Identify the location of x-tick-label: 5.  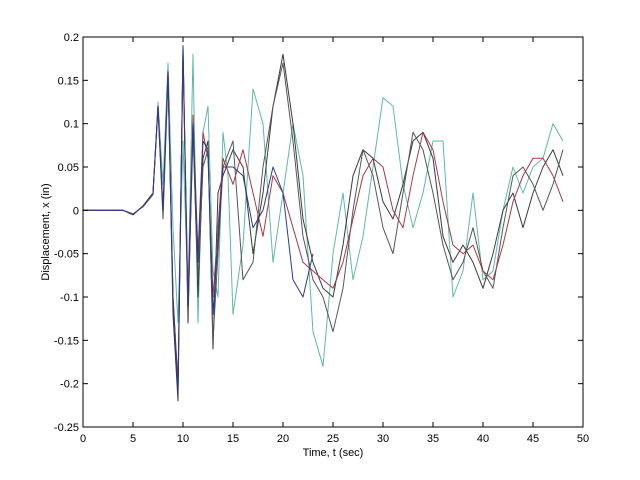
(133, 439).